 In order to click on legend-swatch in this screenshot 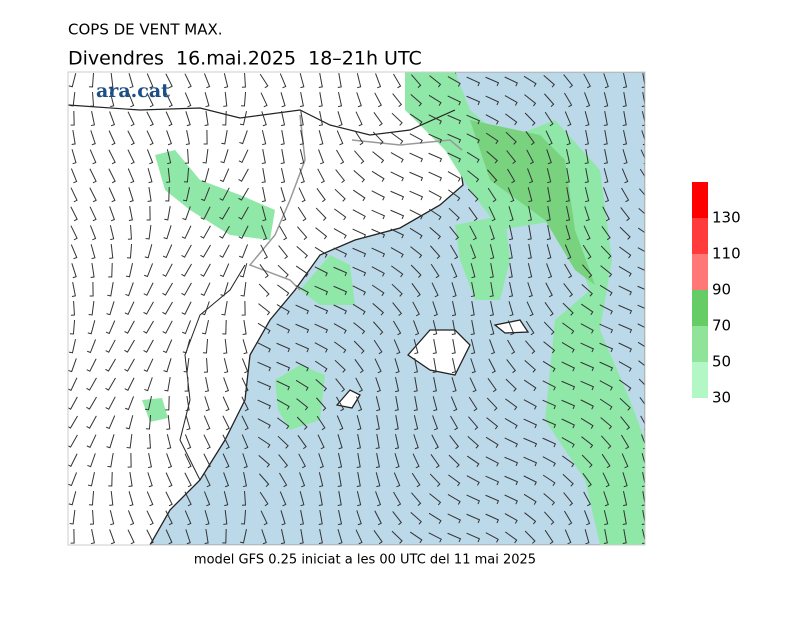, I will do `click(700, 236)`.